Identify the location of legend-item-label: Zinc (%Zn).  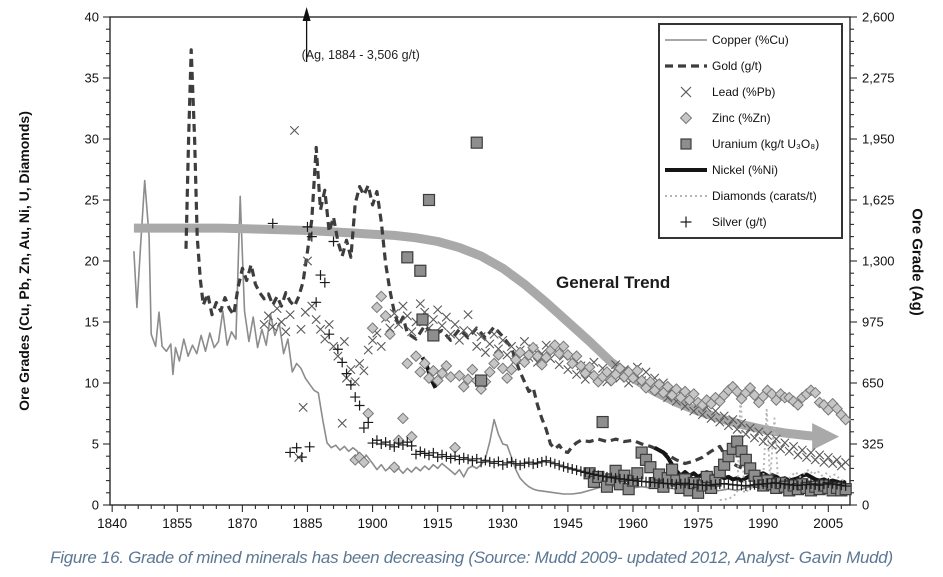
(741, 118).